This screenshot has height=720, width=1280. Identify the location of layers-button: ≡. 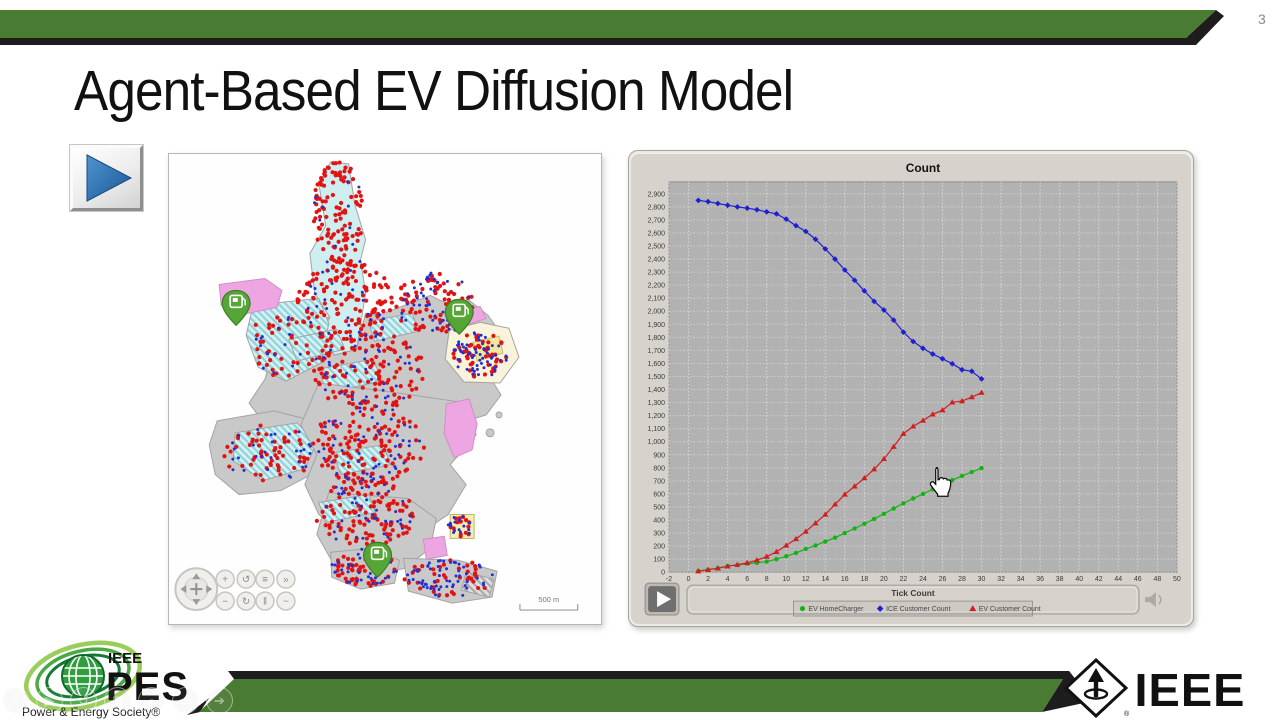
(265, 579).